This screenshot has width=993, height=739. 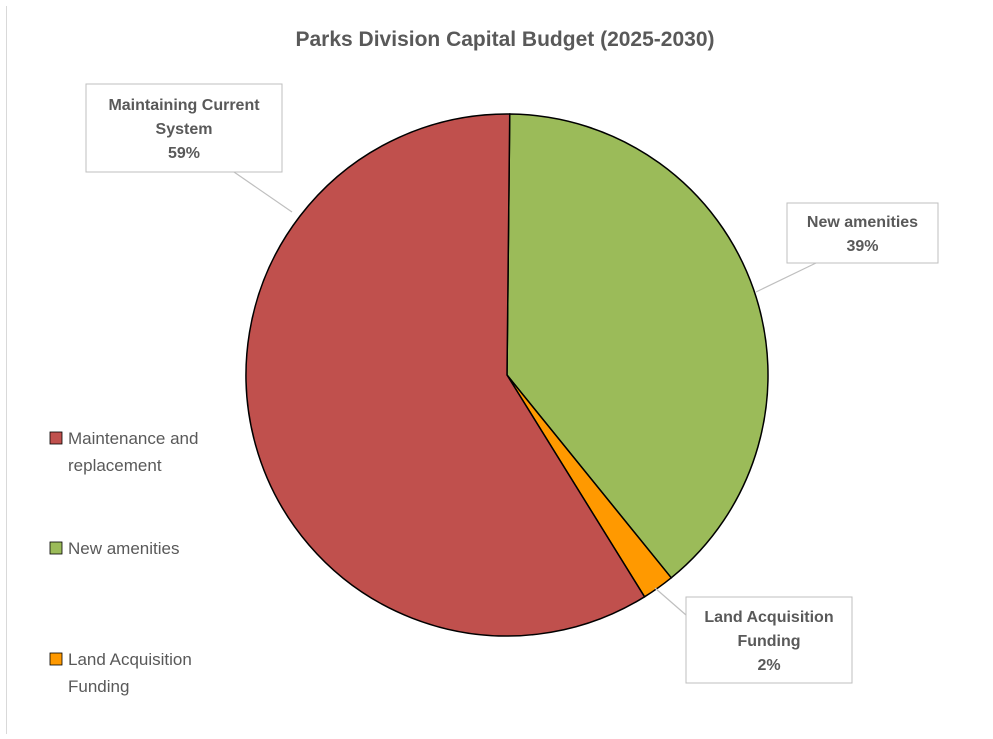 I want to click on legend-label: Land Acquisition, so click(x=130, y=659).